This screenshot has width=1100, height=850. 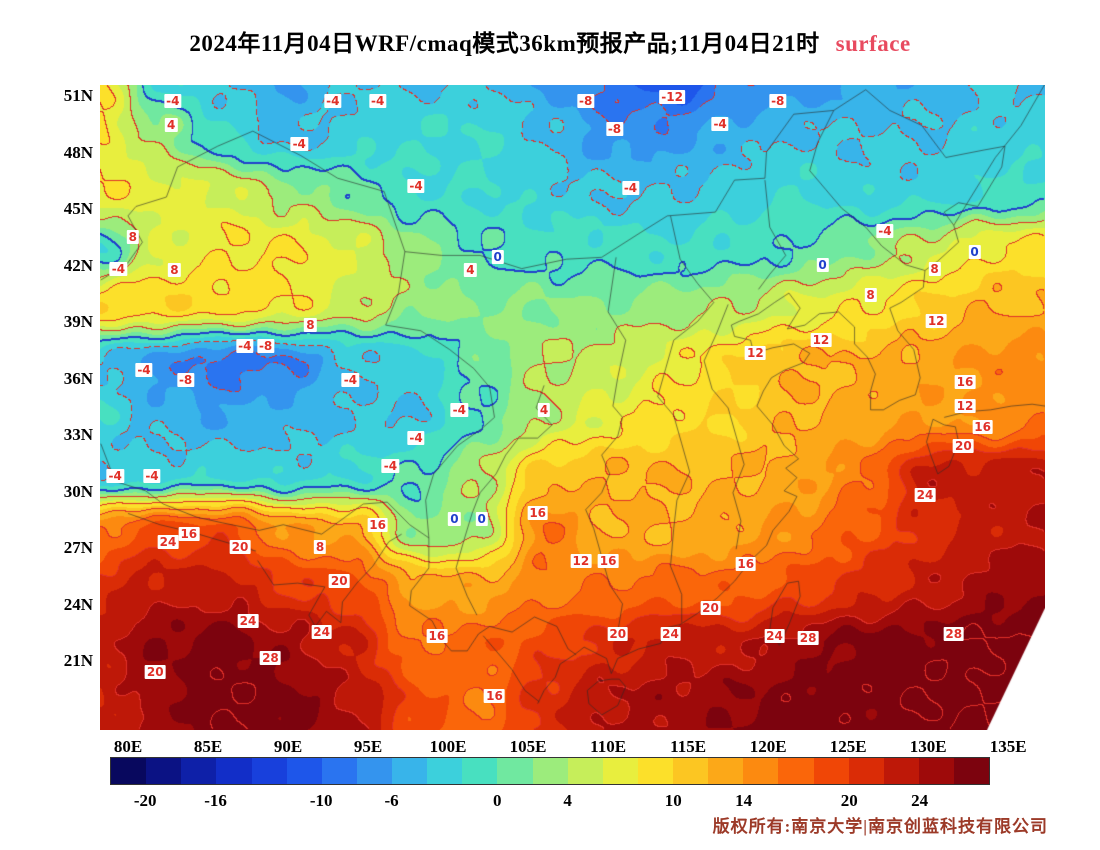 What do you see at coordinates (504, 43) in the screenshot?
I see `chart-title-main: 2024年11月04日WRF/cmaq模式36km预报产品;11月04日21时` at bounding box center [504, 43].